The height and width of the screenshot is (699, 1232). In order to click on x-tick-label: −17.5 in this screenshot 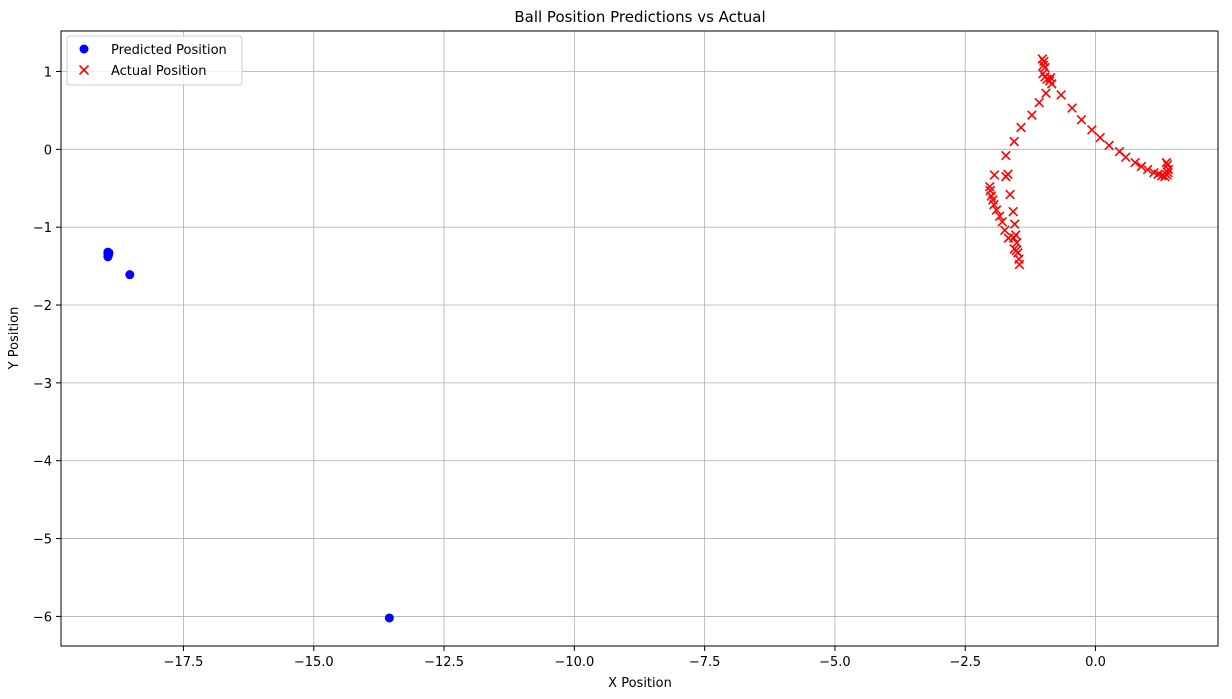, I will do `click(184, 662)`.